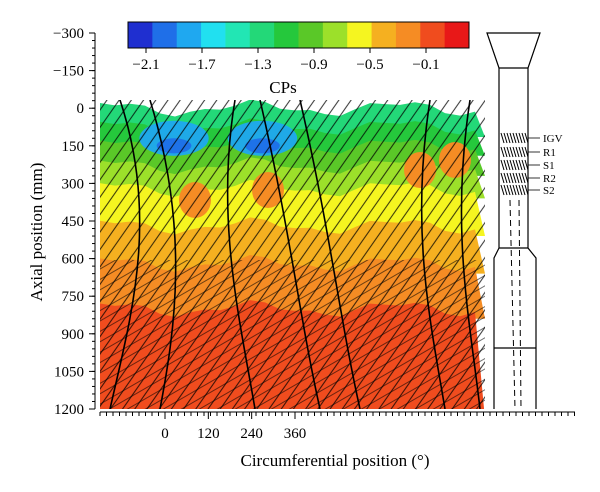 The height and width of the screenshot is (492, 600). I want to click on colorbar-tick-label: −1.3, so click(257, 65).